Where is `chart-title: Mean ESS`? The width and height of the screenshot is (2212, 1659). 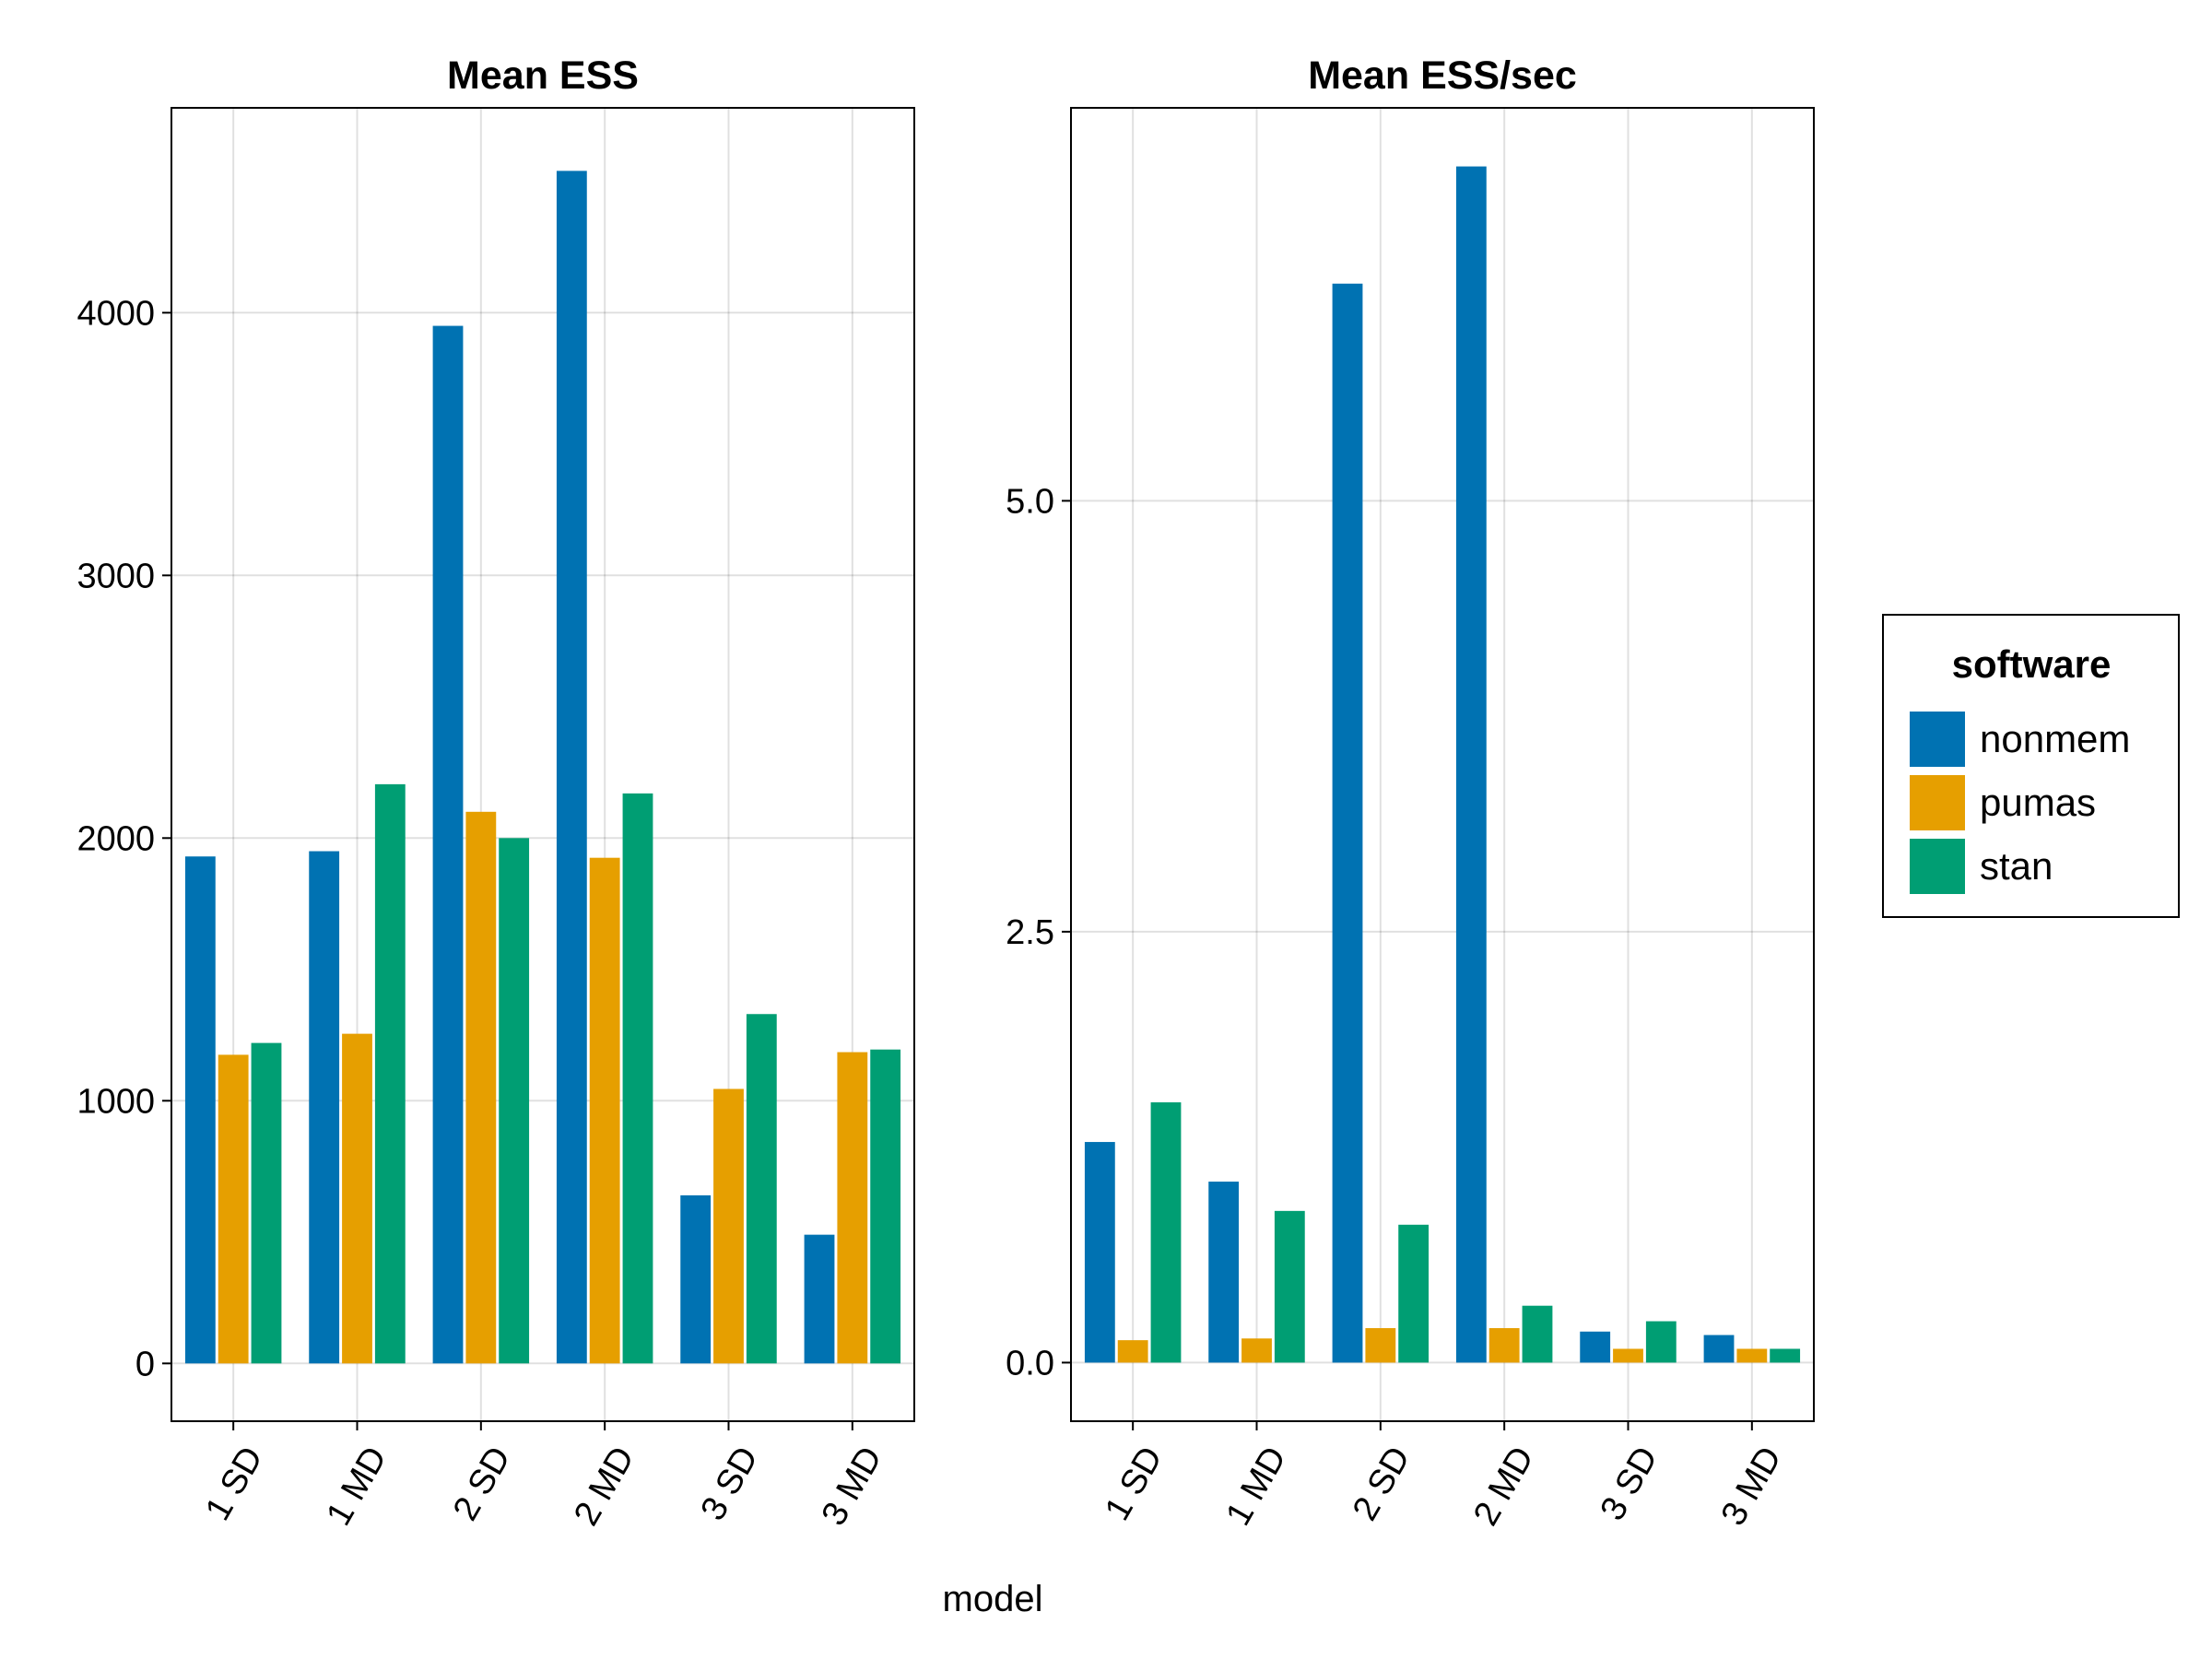 chart-title: Mean ESS is located at coordinates (543, 75).